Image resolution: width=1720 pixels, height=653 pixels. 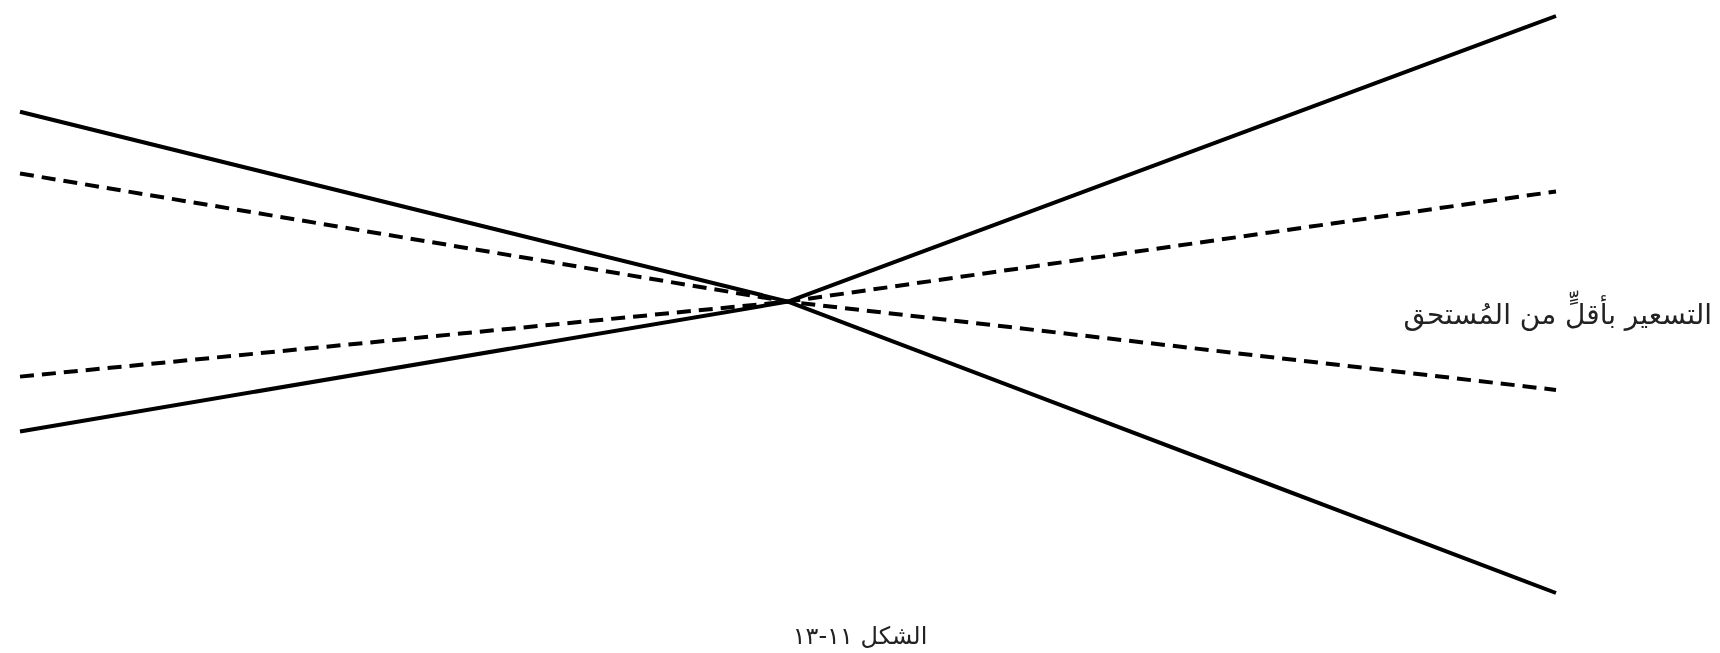 What do you see at coordinates (860, 636) in the screenshot?
I see `text: الشكل ١١-١٣` at bounding box center [860, 636].